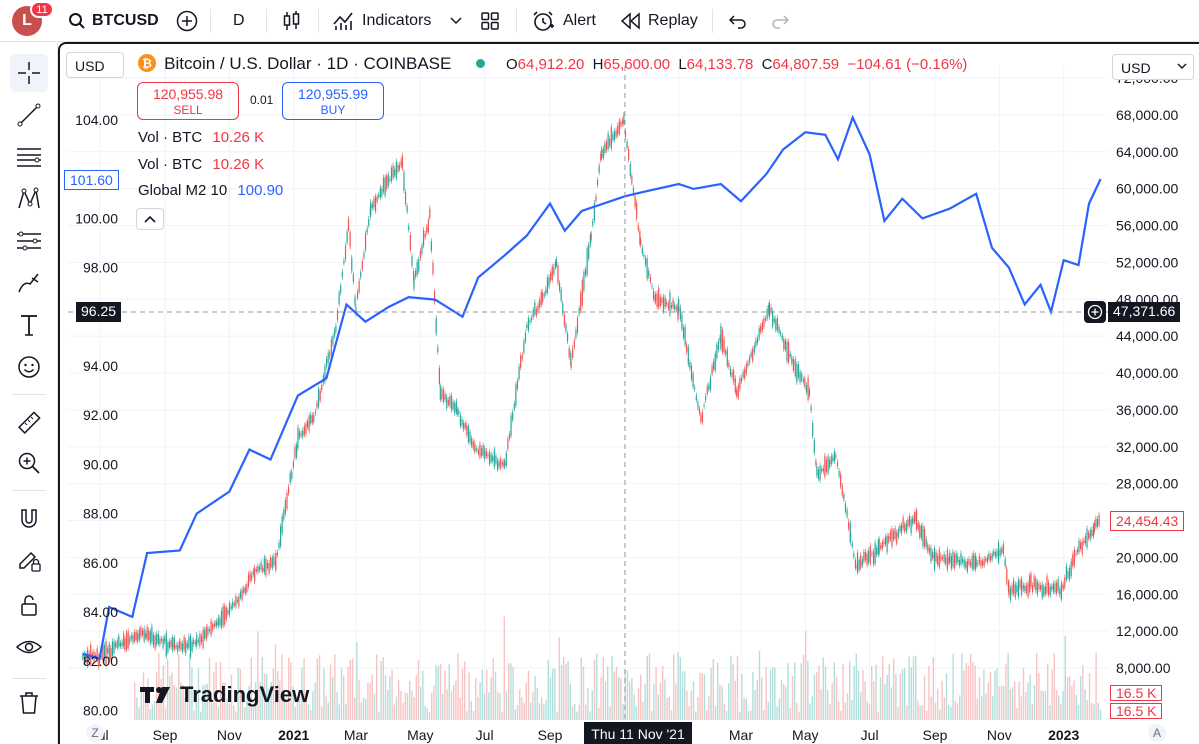 The width and height of the screenshot is (1199, 744). Describe the element at coordinates (210, 190) in the screenshot. I see `m2-legend: Global M2 10 100.90` at that location.